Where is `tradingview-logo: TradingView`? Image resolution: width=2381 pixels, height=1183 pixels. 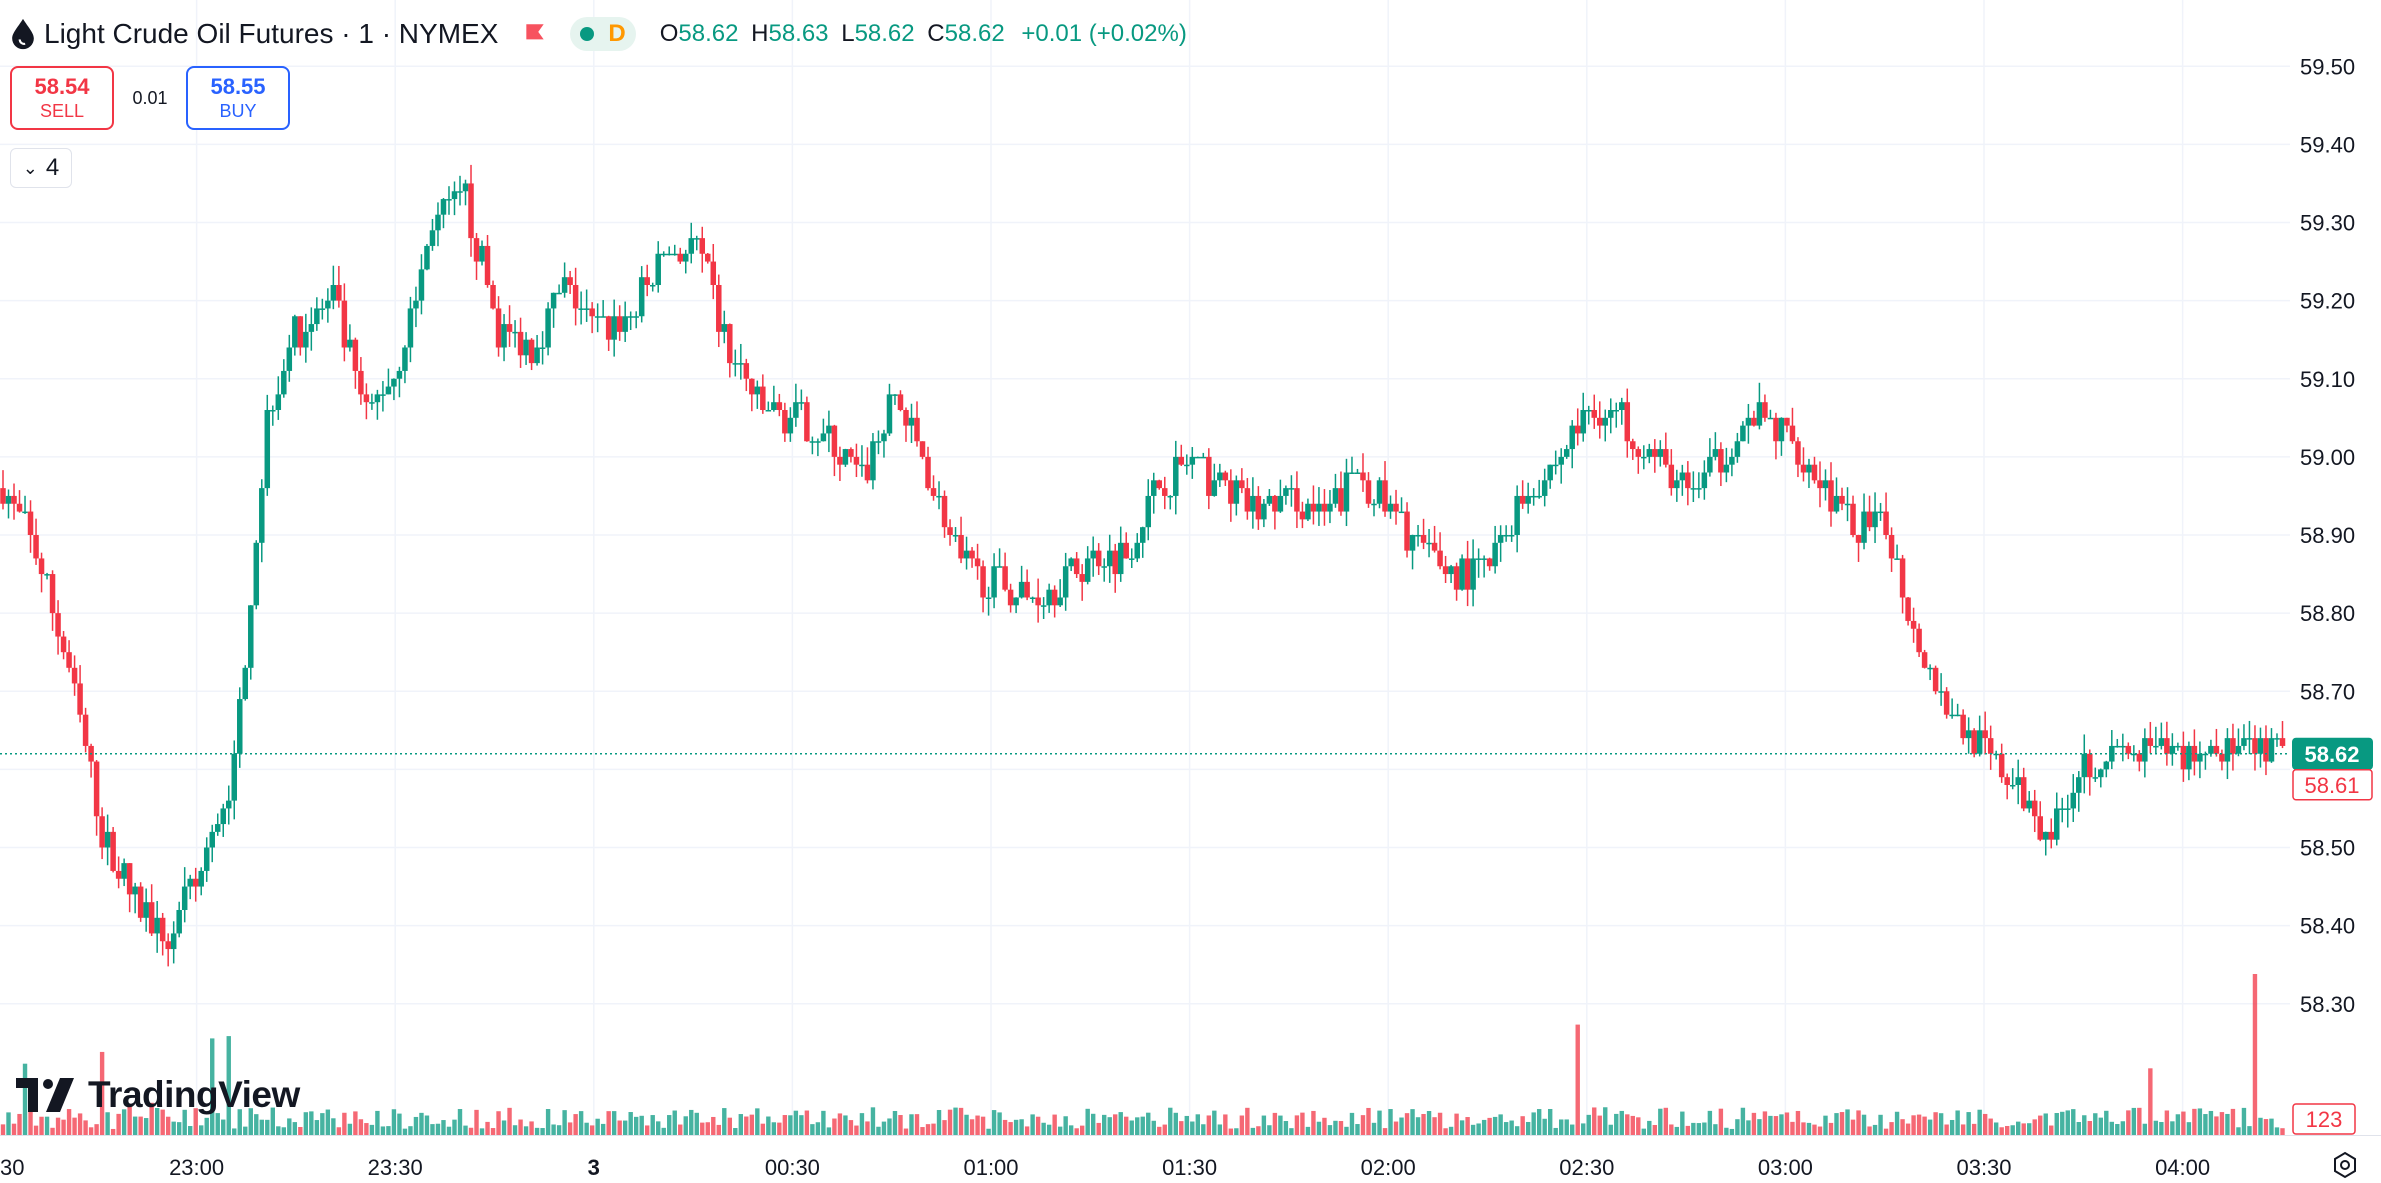 tradingview-logo: TradingView is located at coordinates (158, 1095).